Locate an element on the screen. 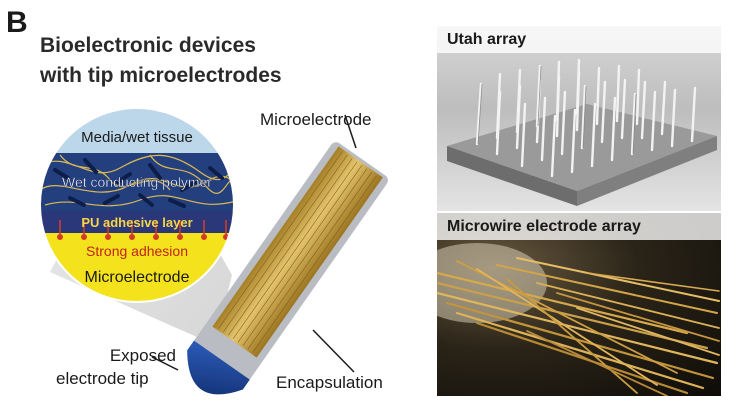 Image resolution: width=738 pixels, height=408 pixels. circle-outline is located at coordinates (137, 205).